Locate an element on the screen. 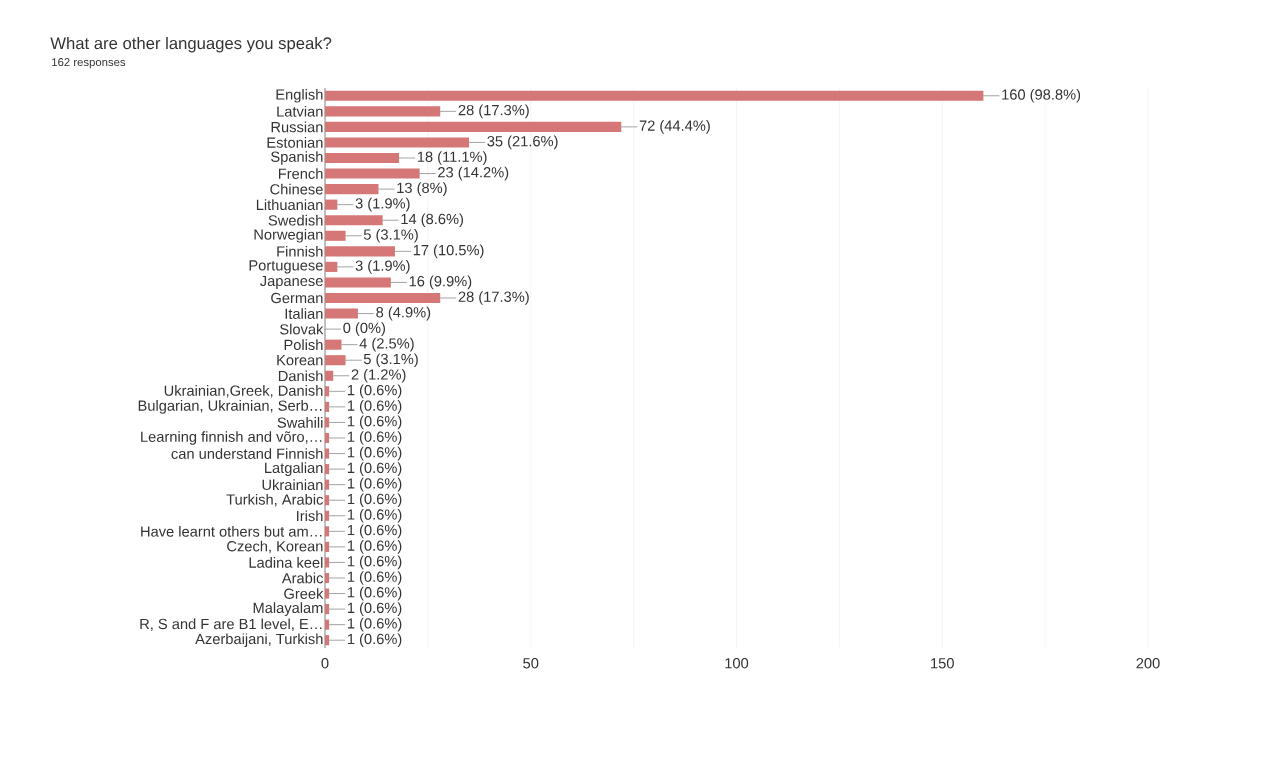  data-label: 35 (21.6%) is located at coordinates (522, 142).